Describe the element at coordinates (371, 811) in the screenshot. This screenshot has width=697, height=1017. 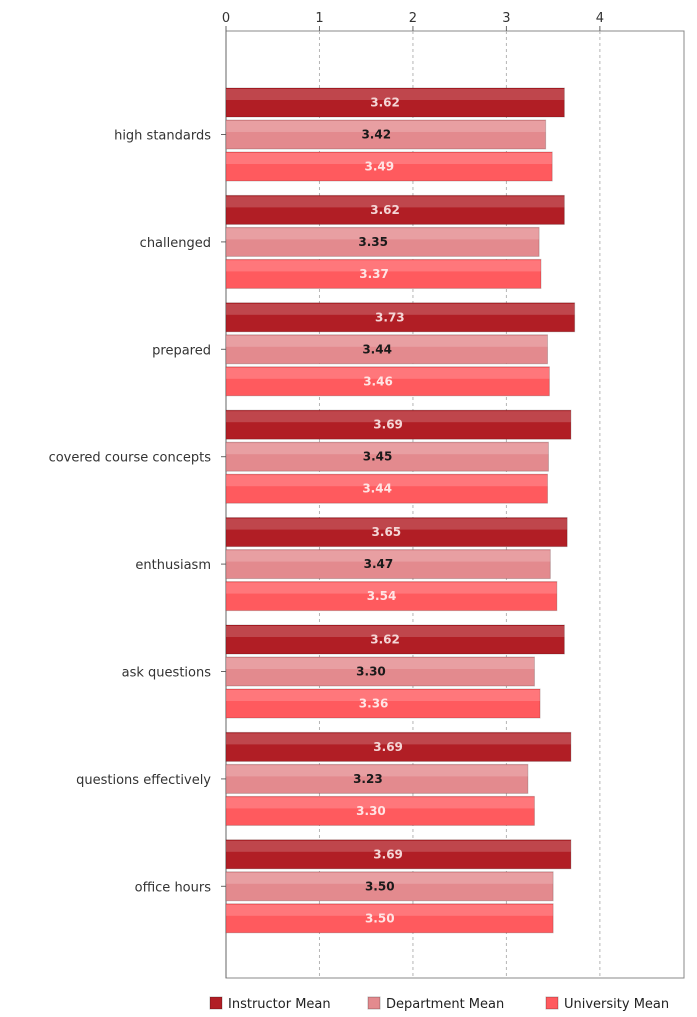
I see `bar-value-label: 3.30` at that location.